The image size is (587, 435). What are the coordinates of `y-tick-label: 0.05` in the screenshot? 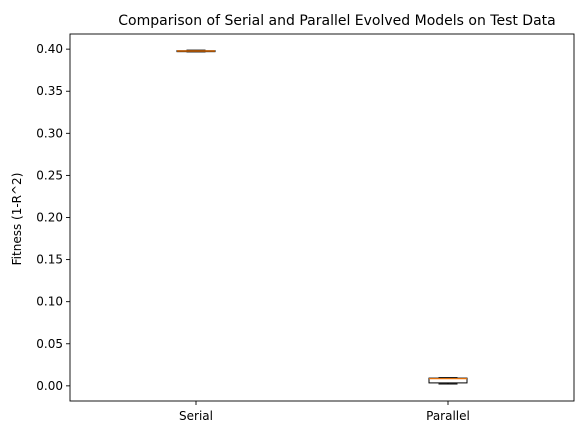 It's located at (49, 344).